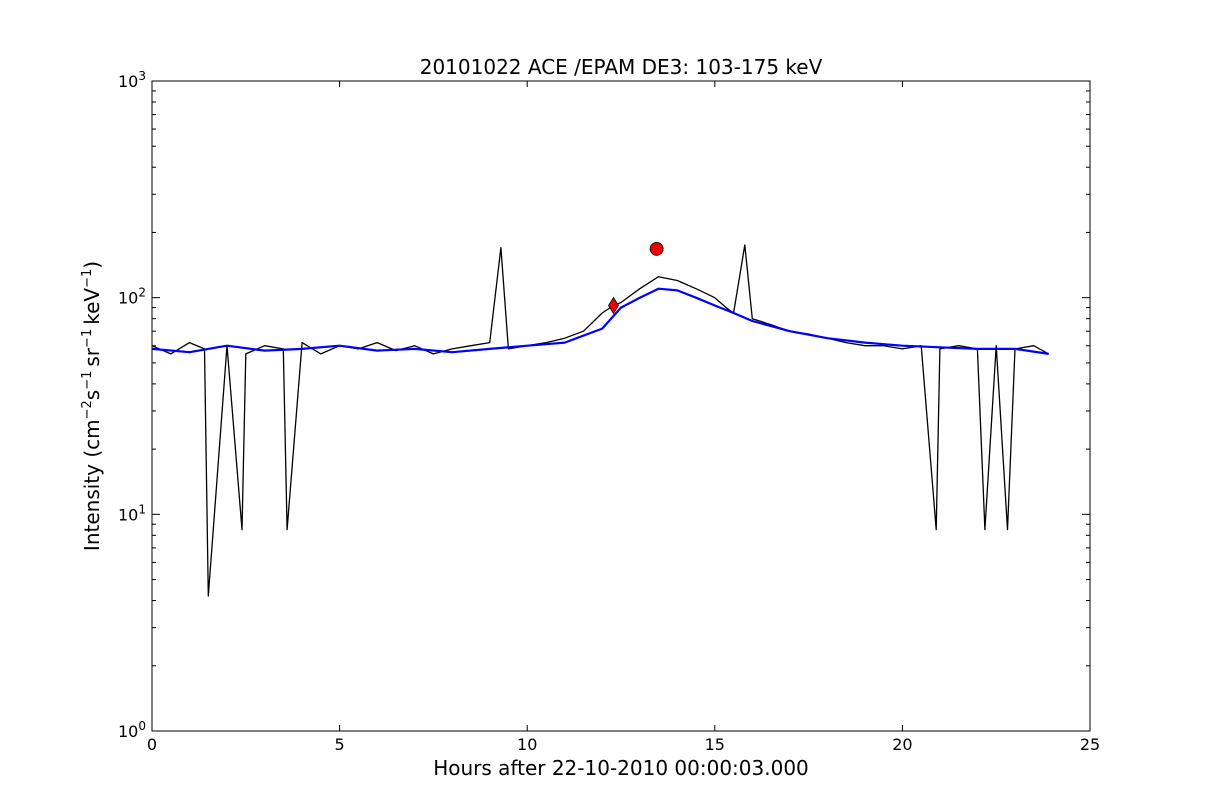 The width and height of the screenshot is (1212, 812). Describe the element at coordinates (92, 406) in the screenshot. I see `y-axis-label: Intensity (cm−2s−1sr−1keV−1)` at that location.